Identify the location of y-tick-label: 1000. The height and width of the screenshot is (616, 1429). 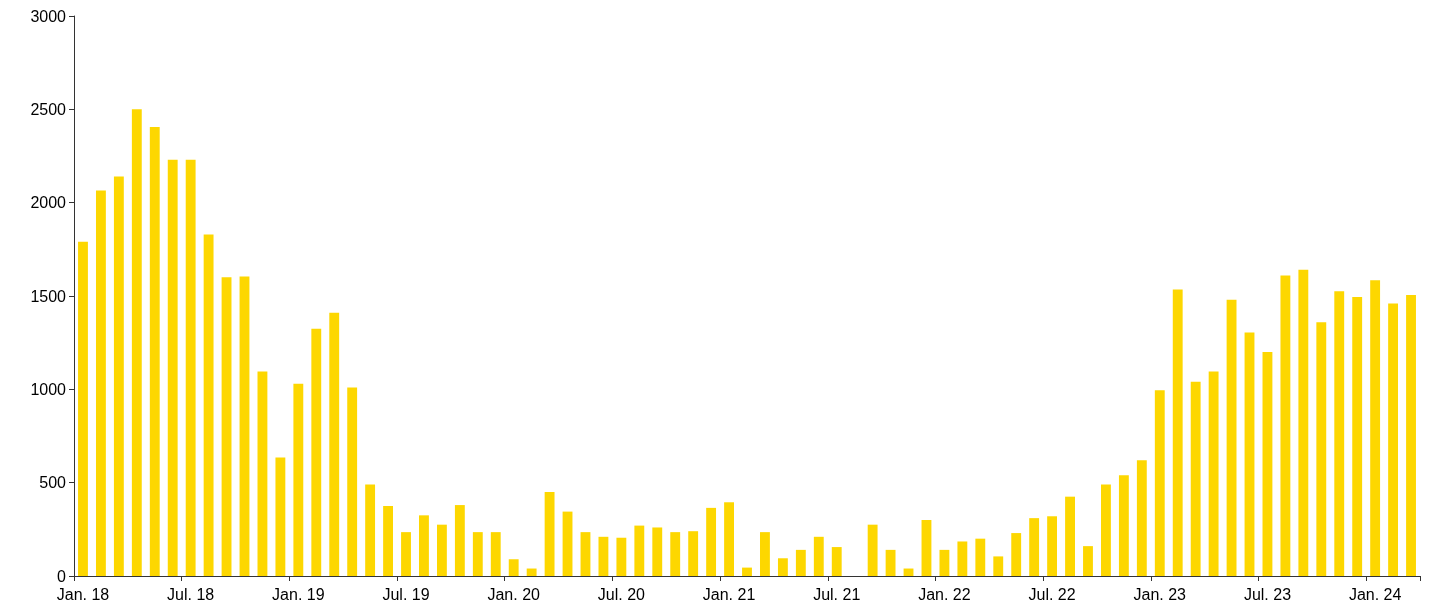
(48, 389).